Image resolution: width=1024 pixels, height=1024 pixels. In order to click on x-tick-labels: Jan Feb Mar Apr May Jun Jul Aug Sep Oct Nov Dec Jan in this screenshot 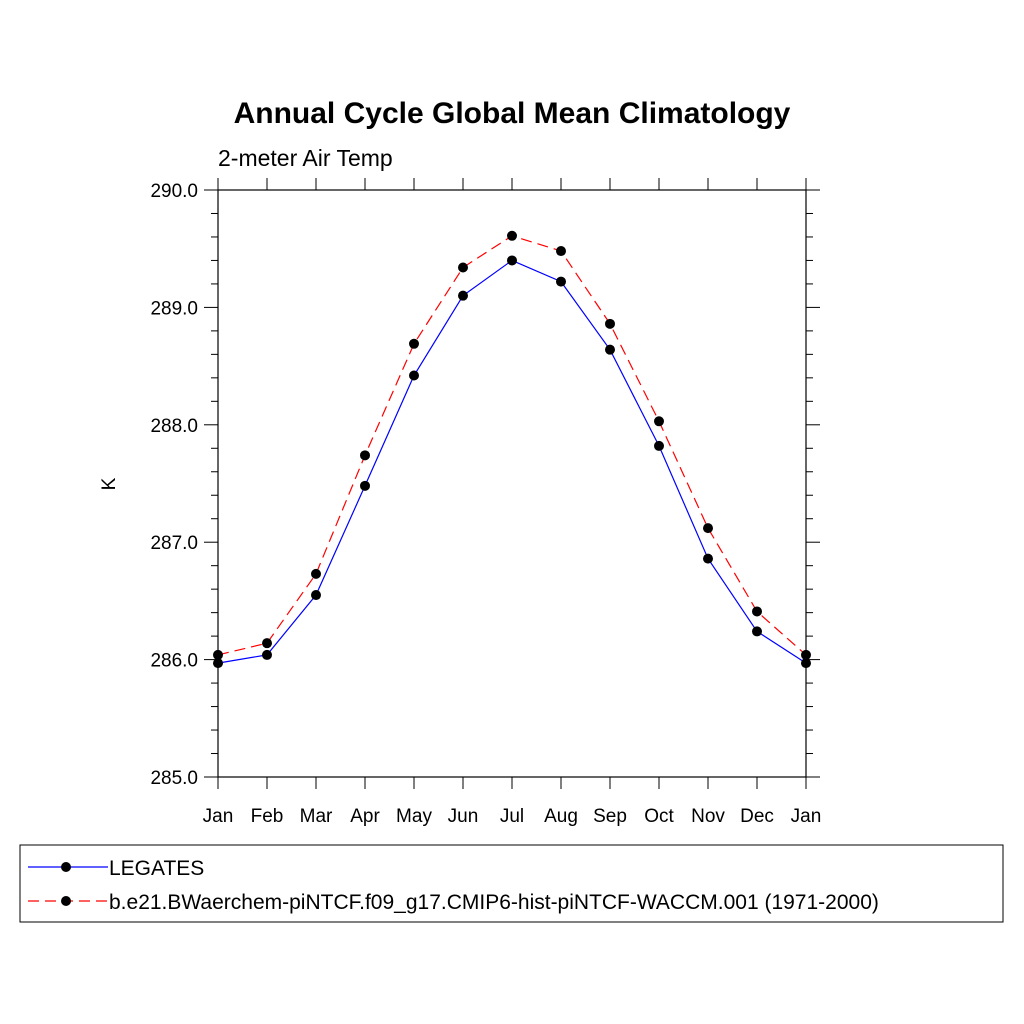, I will do `click(512, 816)`.